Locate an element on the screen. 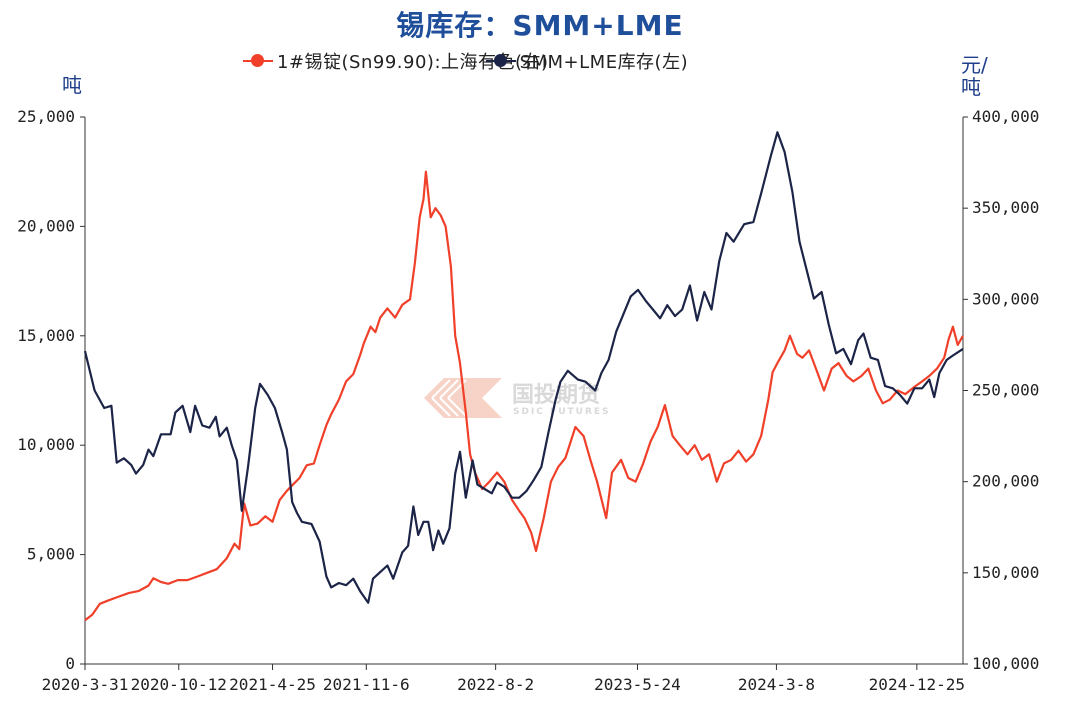 This screenshot has height=705, width=1080. x-axis-tick-label: 2020-10-12 is located at coordinates (179, 684).